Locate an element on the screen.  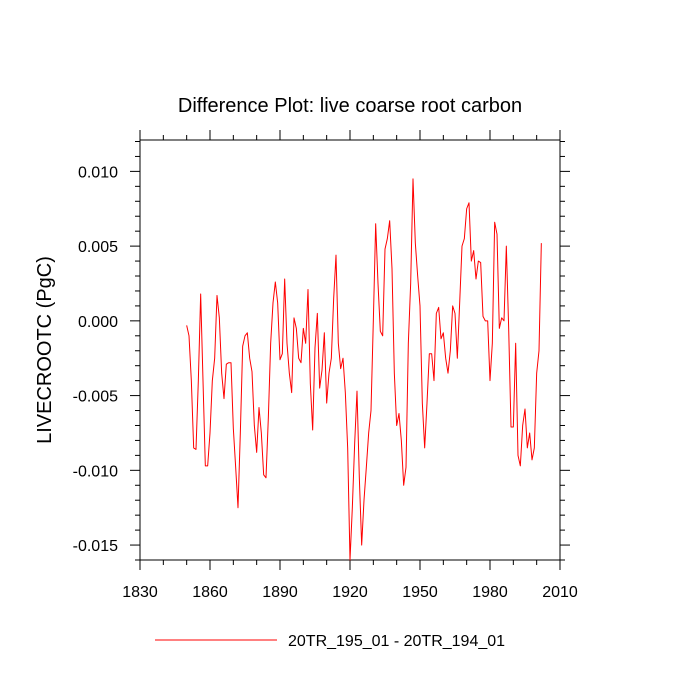
x-tick-labels: 1830 1860 1890 1920 1950 1980 2010 is located at coordinates (350, 592).